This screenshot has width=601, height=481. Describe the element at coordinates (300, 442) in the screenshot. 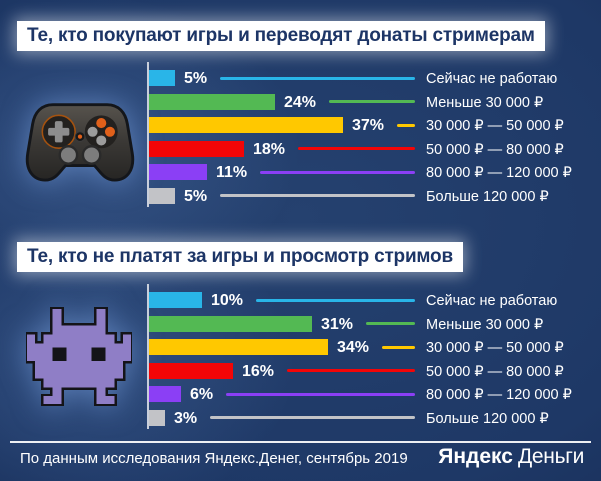

I see `footer-divider` at that location.